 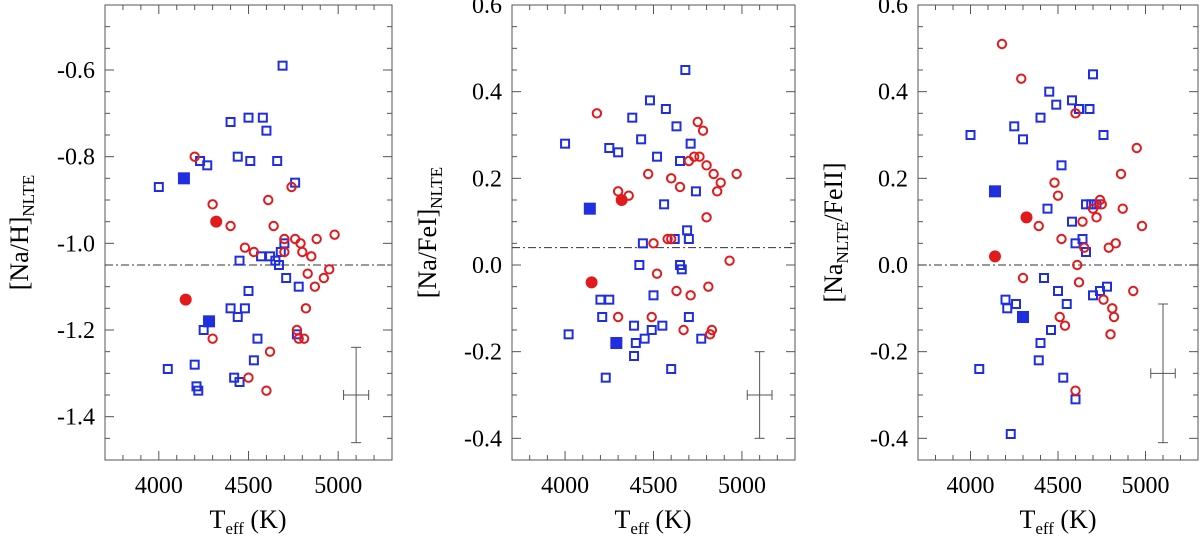 What do you see at coordinates (889, 439) in the screenshot?
I see `y-tick-label: -0.4` at bounding box center [889, 439].